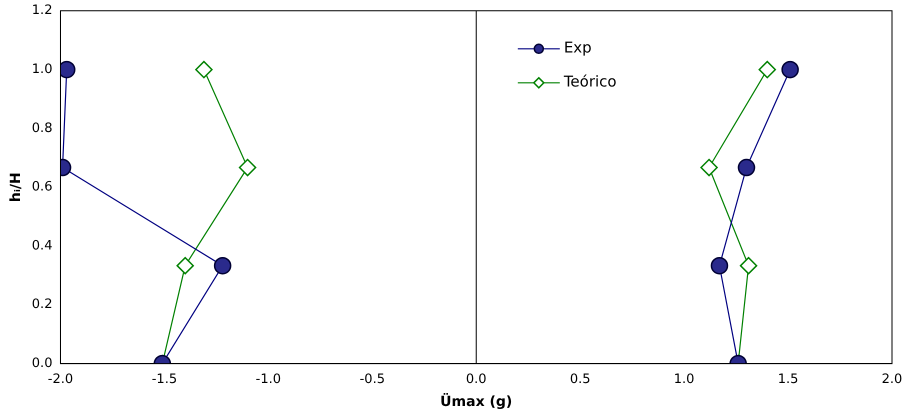 This screenshot has height=419, width=912. Describe the element at coordinates (42, 10) in the screenshot. I see `y-tick-label: 1.2` at that location.